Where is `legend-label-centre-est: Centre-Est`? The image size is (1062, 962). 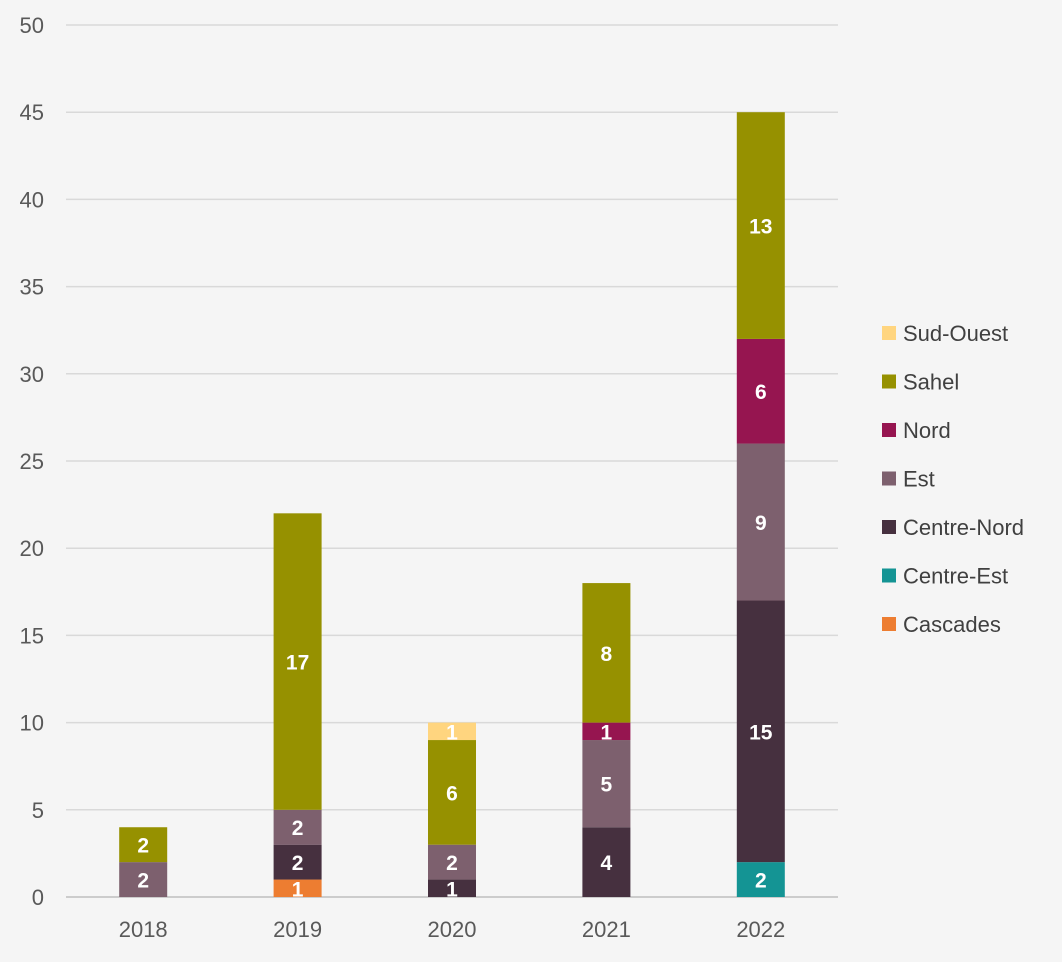
legend-label-centre-est: Centre-Est is located at coordinates (955, 576).